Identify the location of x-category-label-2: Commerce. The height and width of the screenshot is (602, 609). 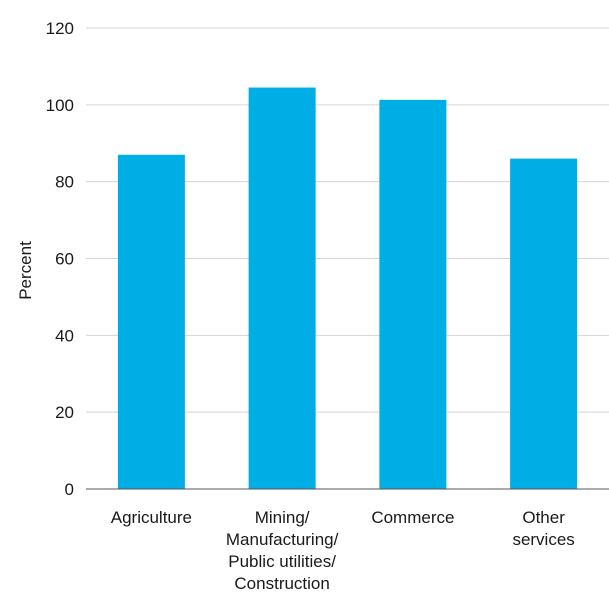
(412, 517).